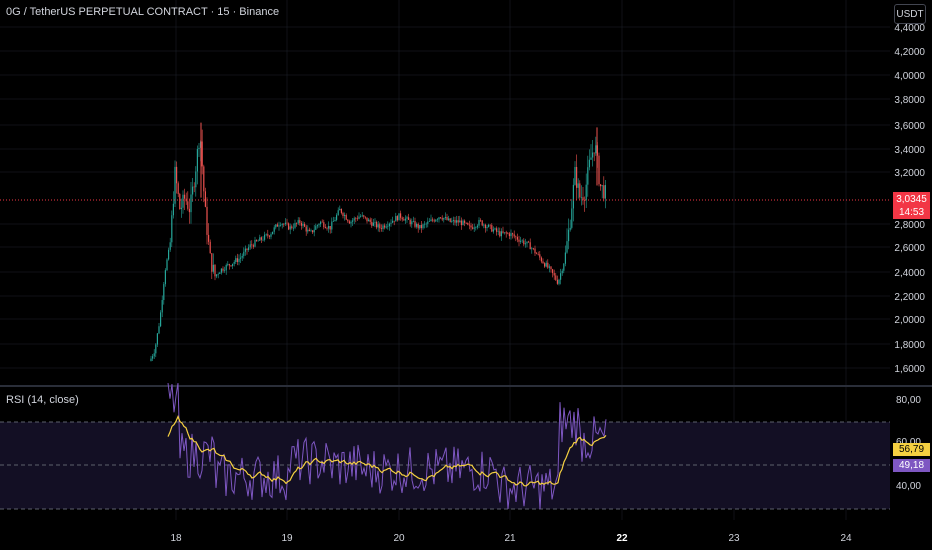 This screenshot has width=932, height=550. What do you see at coordinates (909, 76) in the screenshot?
I see `price-tick-label: 4,0000` at bounding box center [909, 76].